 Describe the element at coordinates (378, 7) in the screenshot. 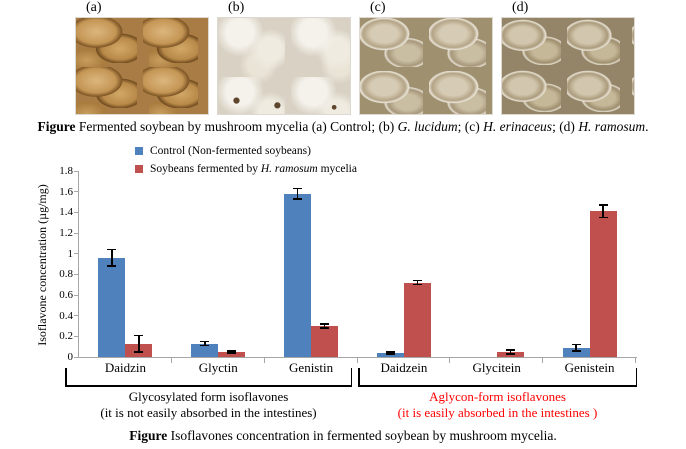

I see `photo-c-label: (c)` at that location.